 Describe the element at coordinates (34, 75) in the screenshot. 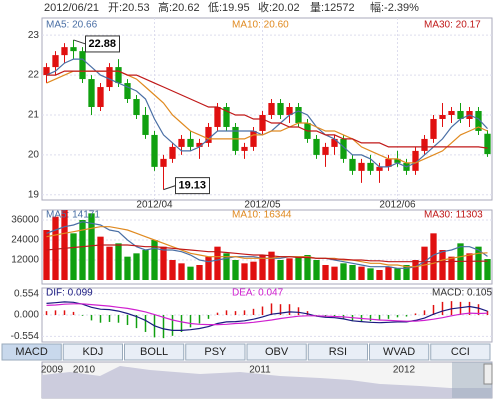

I see `y-tick-label: 22` at that location.